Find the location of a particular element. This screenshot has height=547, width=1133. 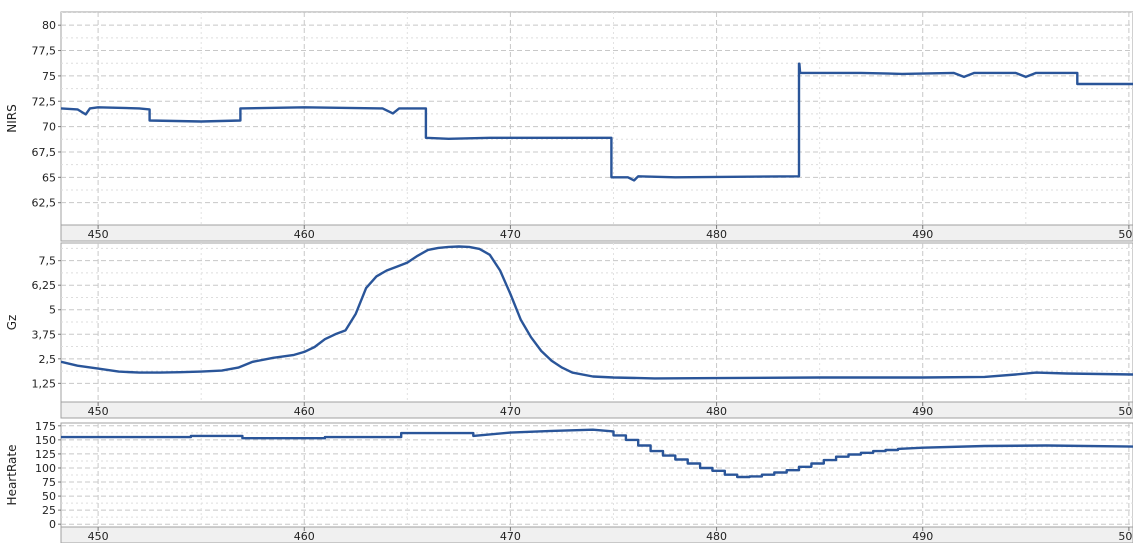

y-tick-label: 2,5 is located at coordinates (48, 359).